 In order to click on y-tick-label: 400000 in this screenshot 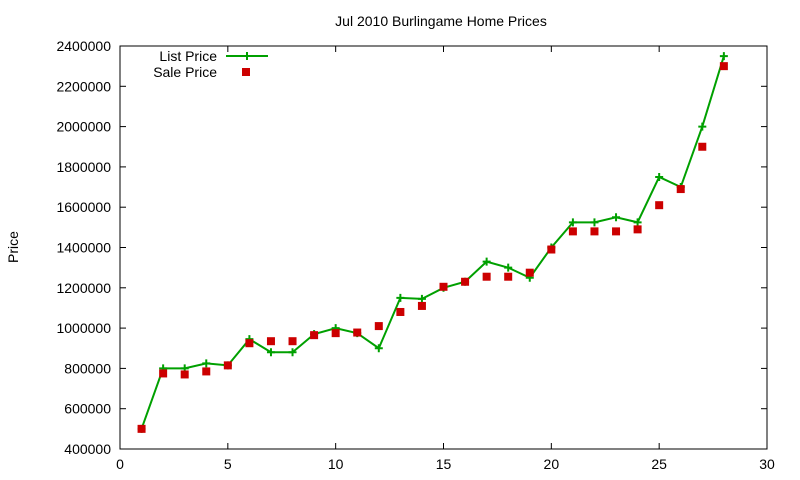, I will do `click(87, 449)`.